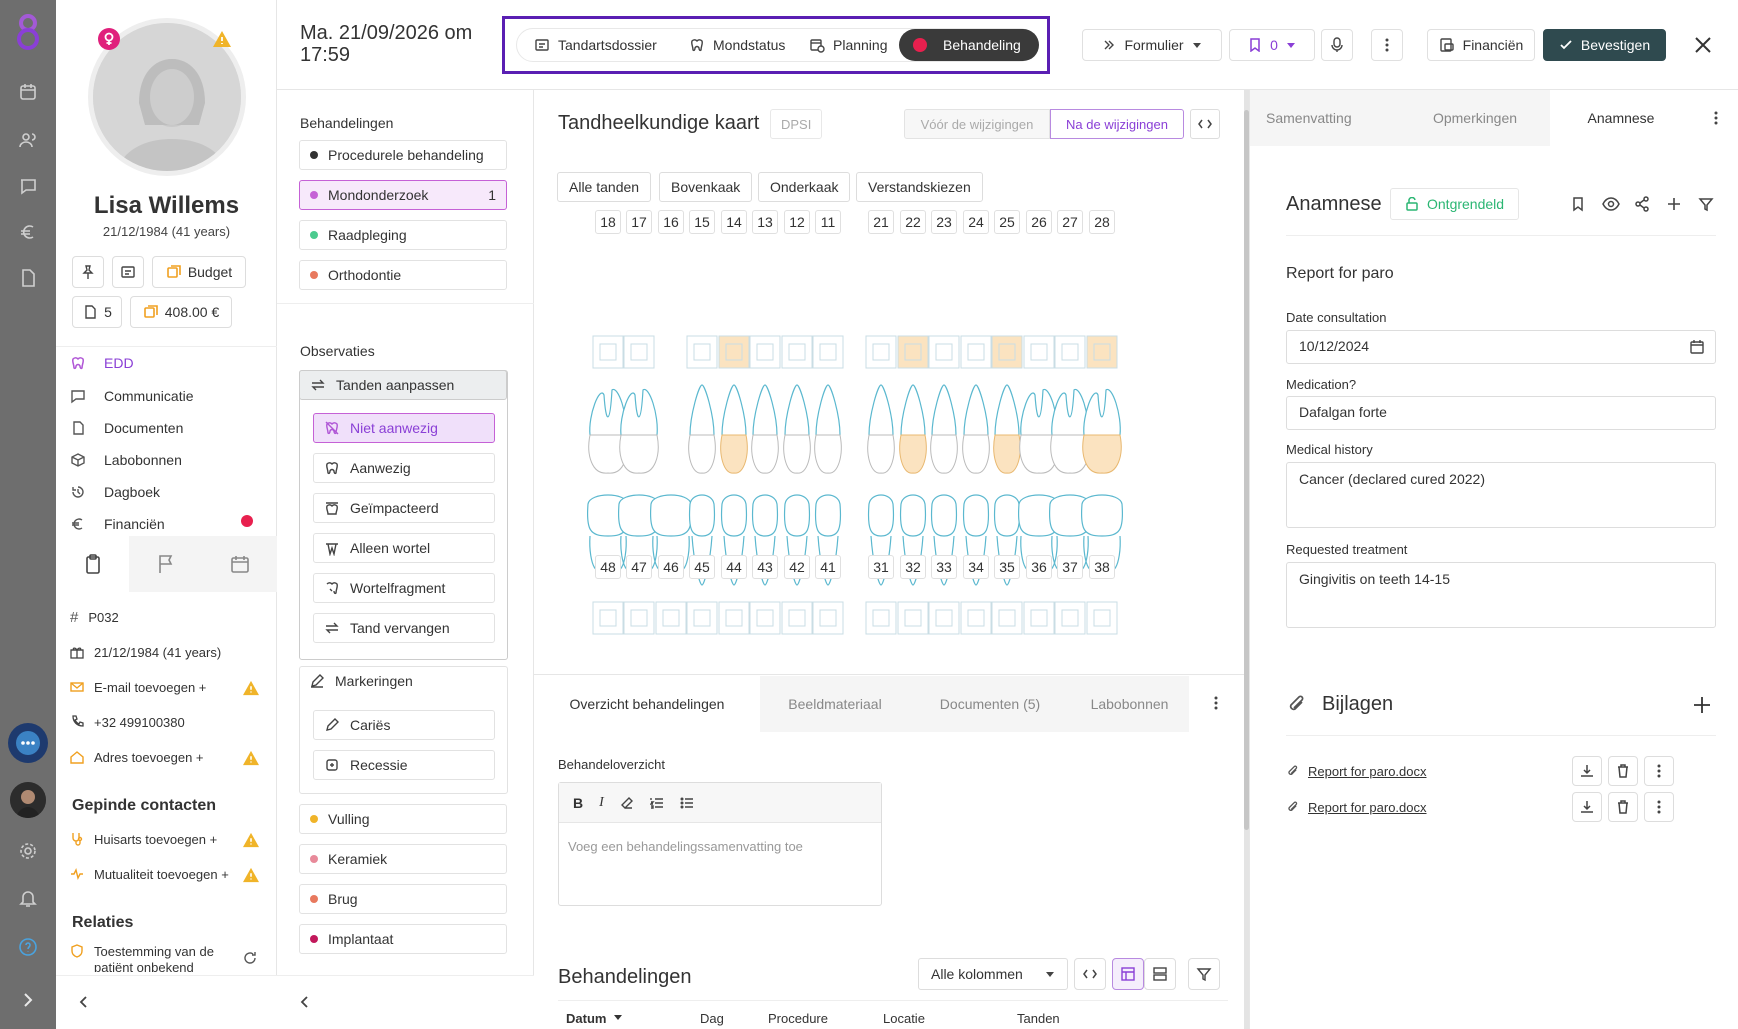  Describe the element at coordinates (1674, 204) in the screenshot. I see `plus-icon` at that location.